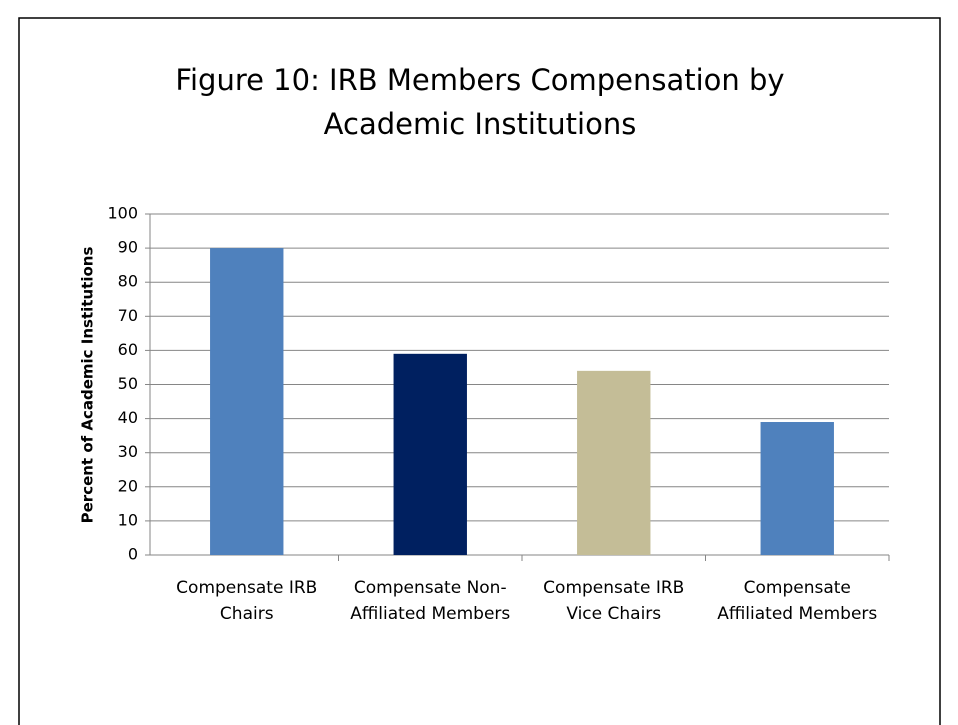  I want to click on y-tick-label: 20, so click(128, 485).